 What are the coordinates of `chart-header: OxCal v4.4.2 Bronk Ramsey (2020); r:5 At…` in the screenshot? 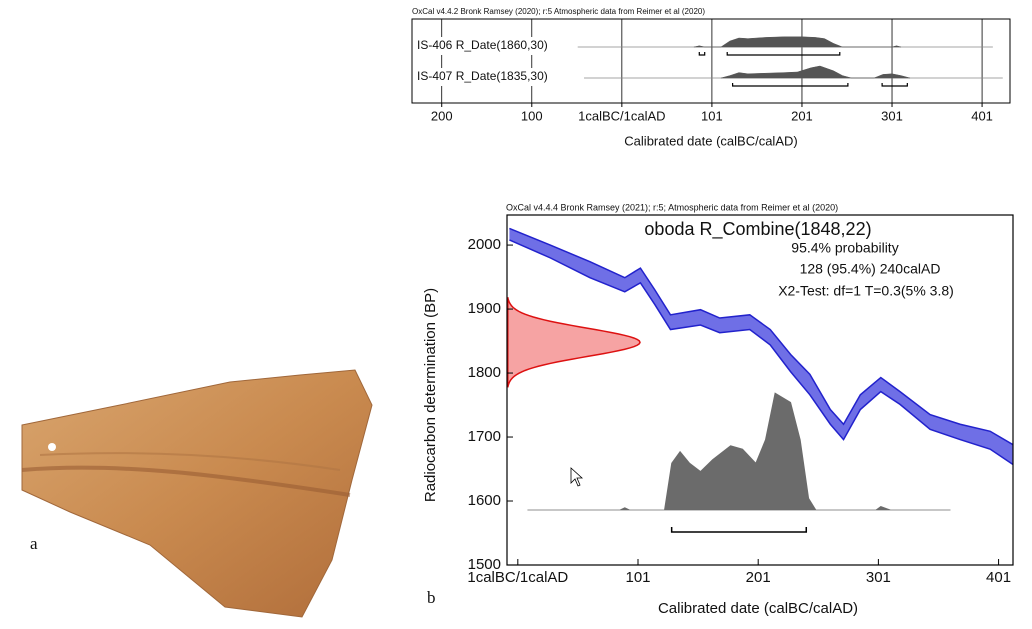 It's located at (558, 11).